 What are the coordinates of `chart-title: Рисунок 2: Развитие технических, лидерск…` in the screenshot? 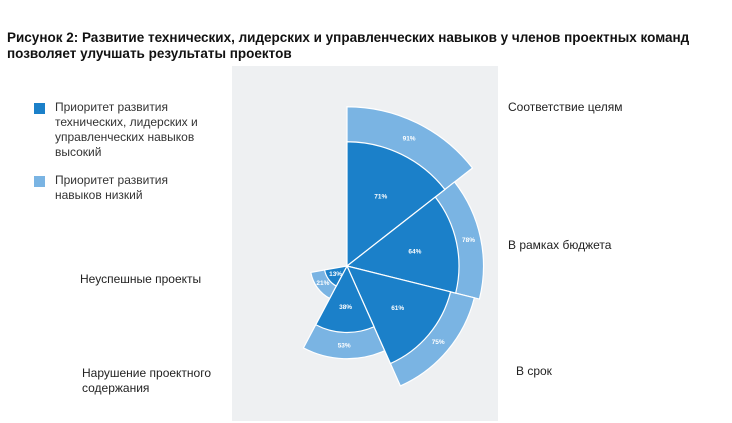 It's located at (348, 45).